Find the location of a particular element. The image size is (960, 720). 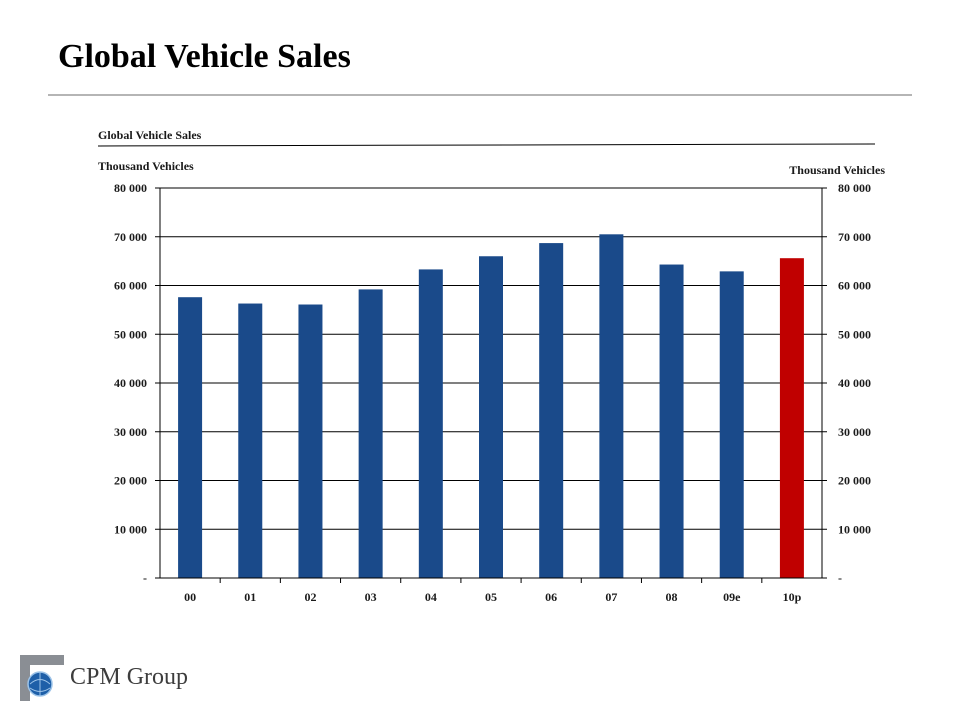

y-tick-label-left: 10 000 is located at coordinates (130, 529).